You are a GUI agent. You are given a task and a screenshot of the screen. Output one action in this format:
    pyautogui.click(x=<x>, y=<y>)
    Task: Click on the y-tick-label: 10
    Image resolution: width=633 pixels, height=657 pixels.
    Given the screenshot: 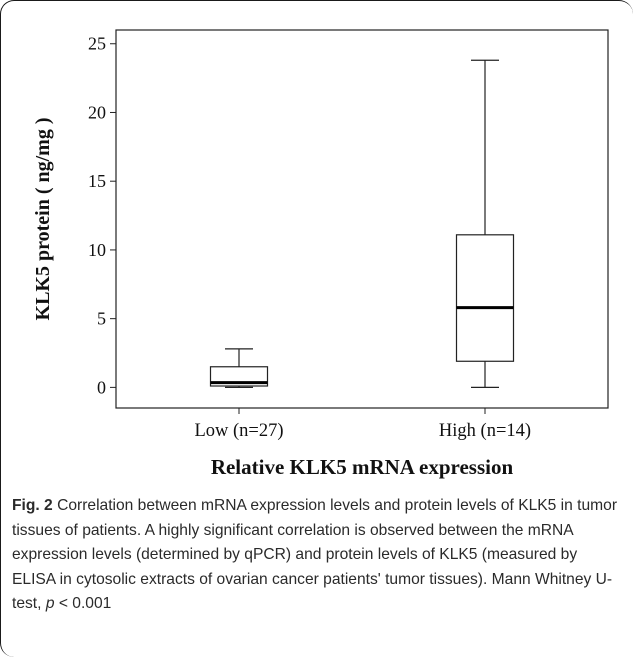 What is the action you would take?
    pyautogui.click(x=97, y=250)
    